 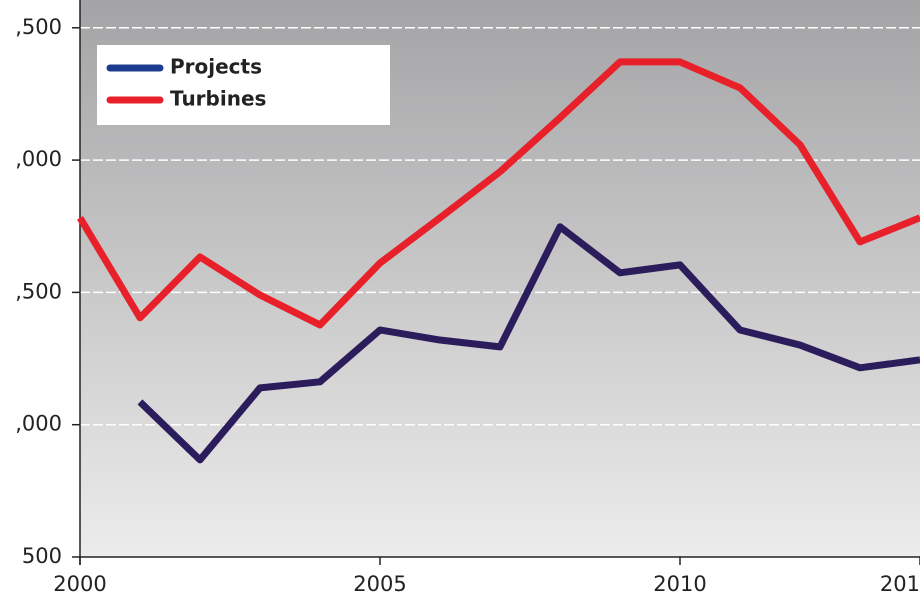 I want to click on legend: Projects Turbines, so click(x=243, y=85).